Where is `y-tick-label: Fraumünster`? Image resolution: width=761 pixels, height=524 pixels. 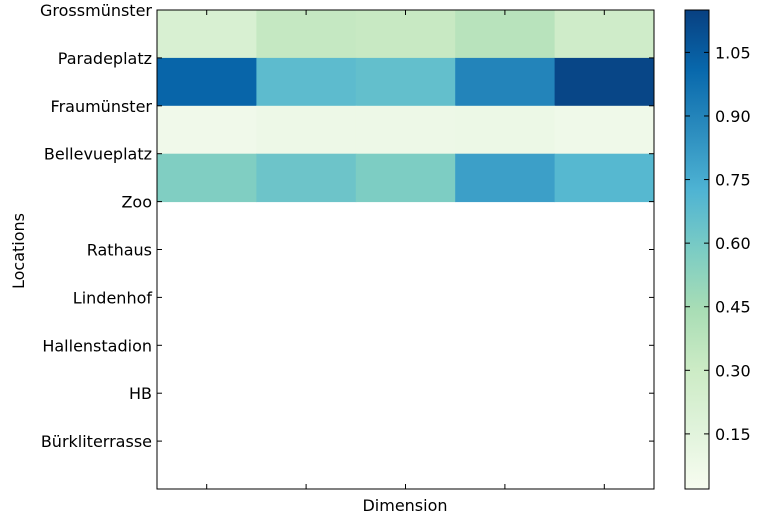
y-tick-label: Fraumünster is located at coordinates (102, 106).